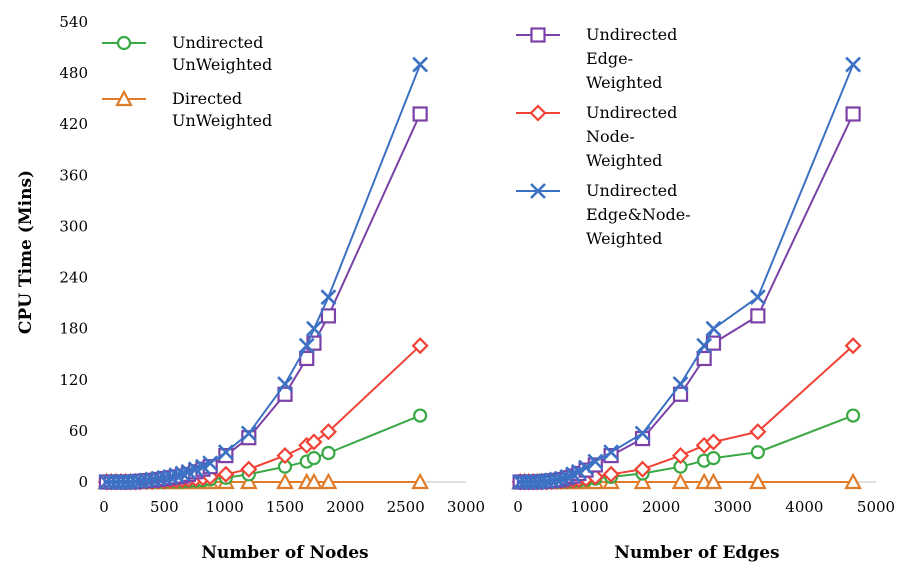 The image size is (904, 565). What do you see at coordinates (164, 507) in the screenshot?
I see `x-tick-label: 500` at bounding box center [164, 507].